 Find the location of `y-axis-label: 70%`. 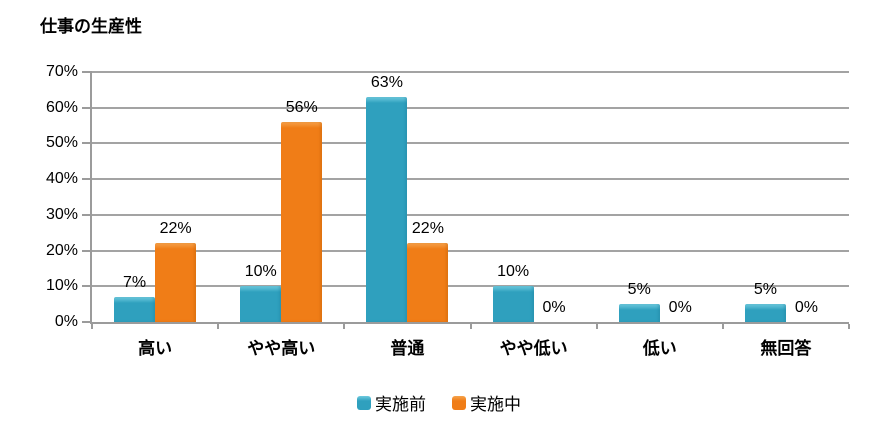

y-axis-label: 70% is located at coordinates (61, 71).